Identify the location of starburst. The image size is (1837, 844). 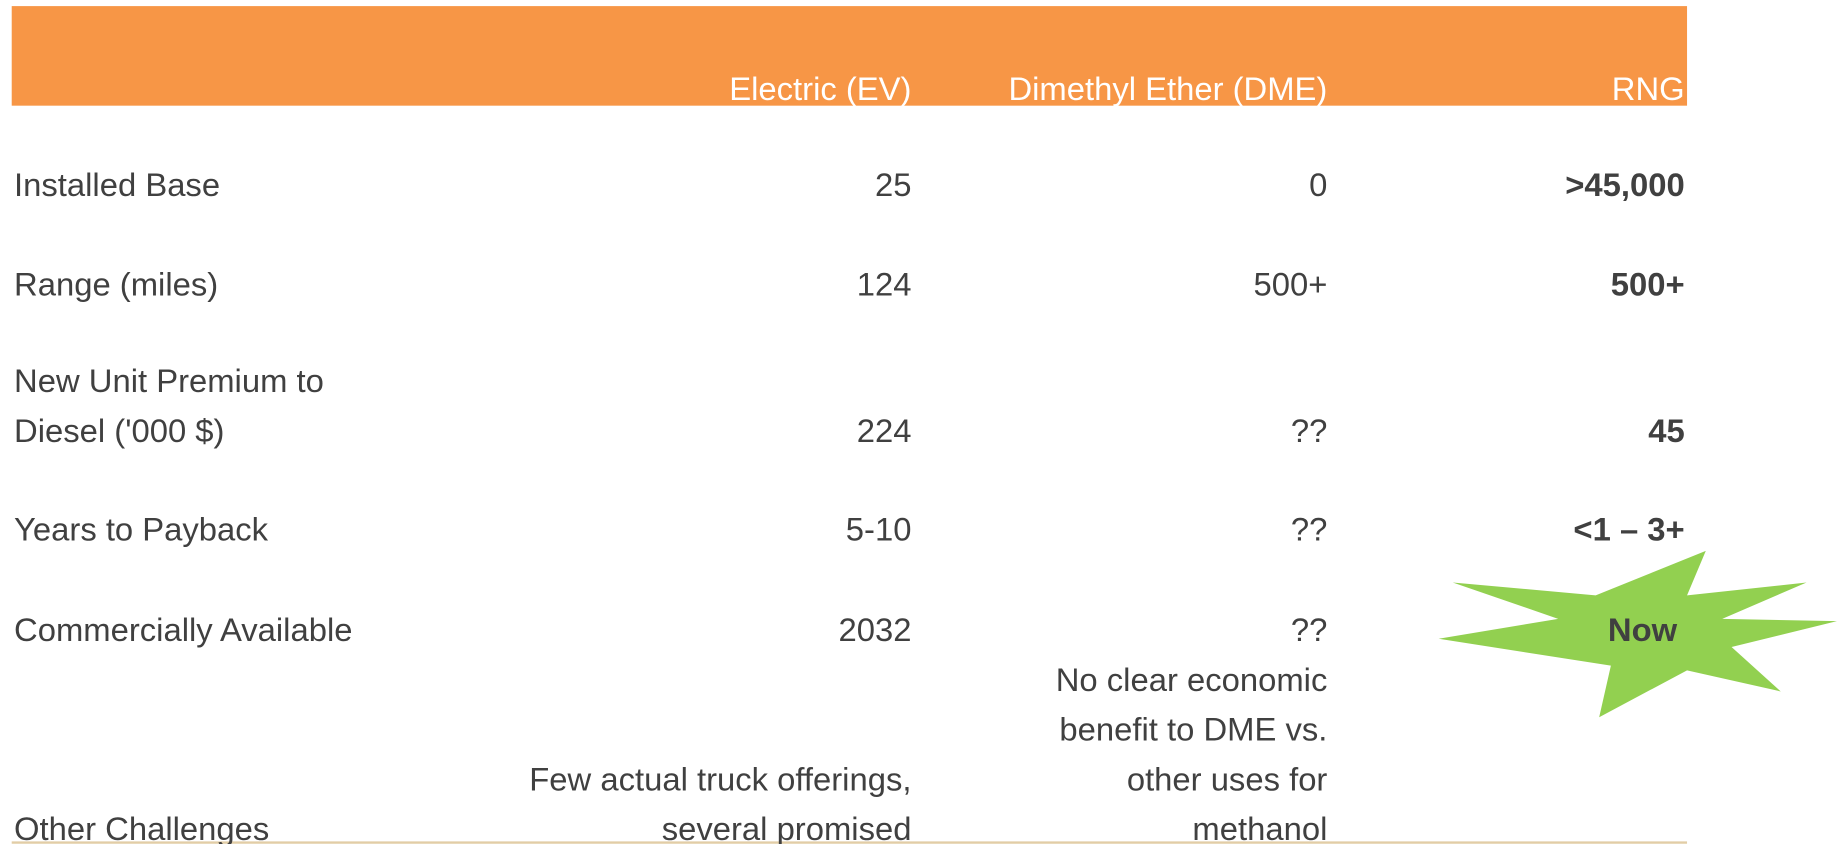
(1637, 634).